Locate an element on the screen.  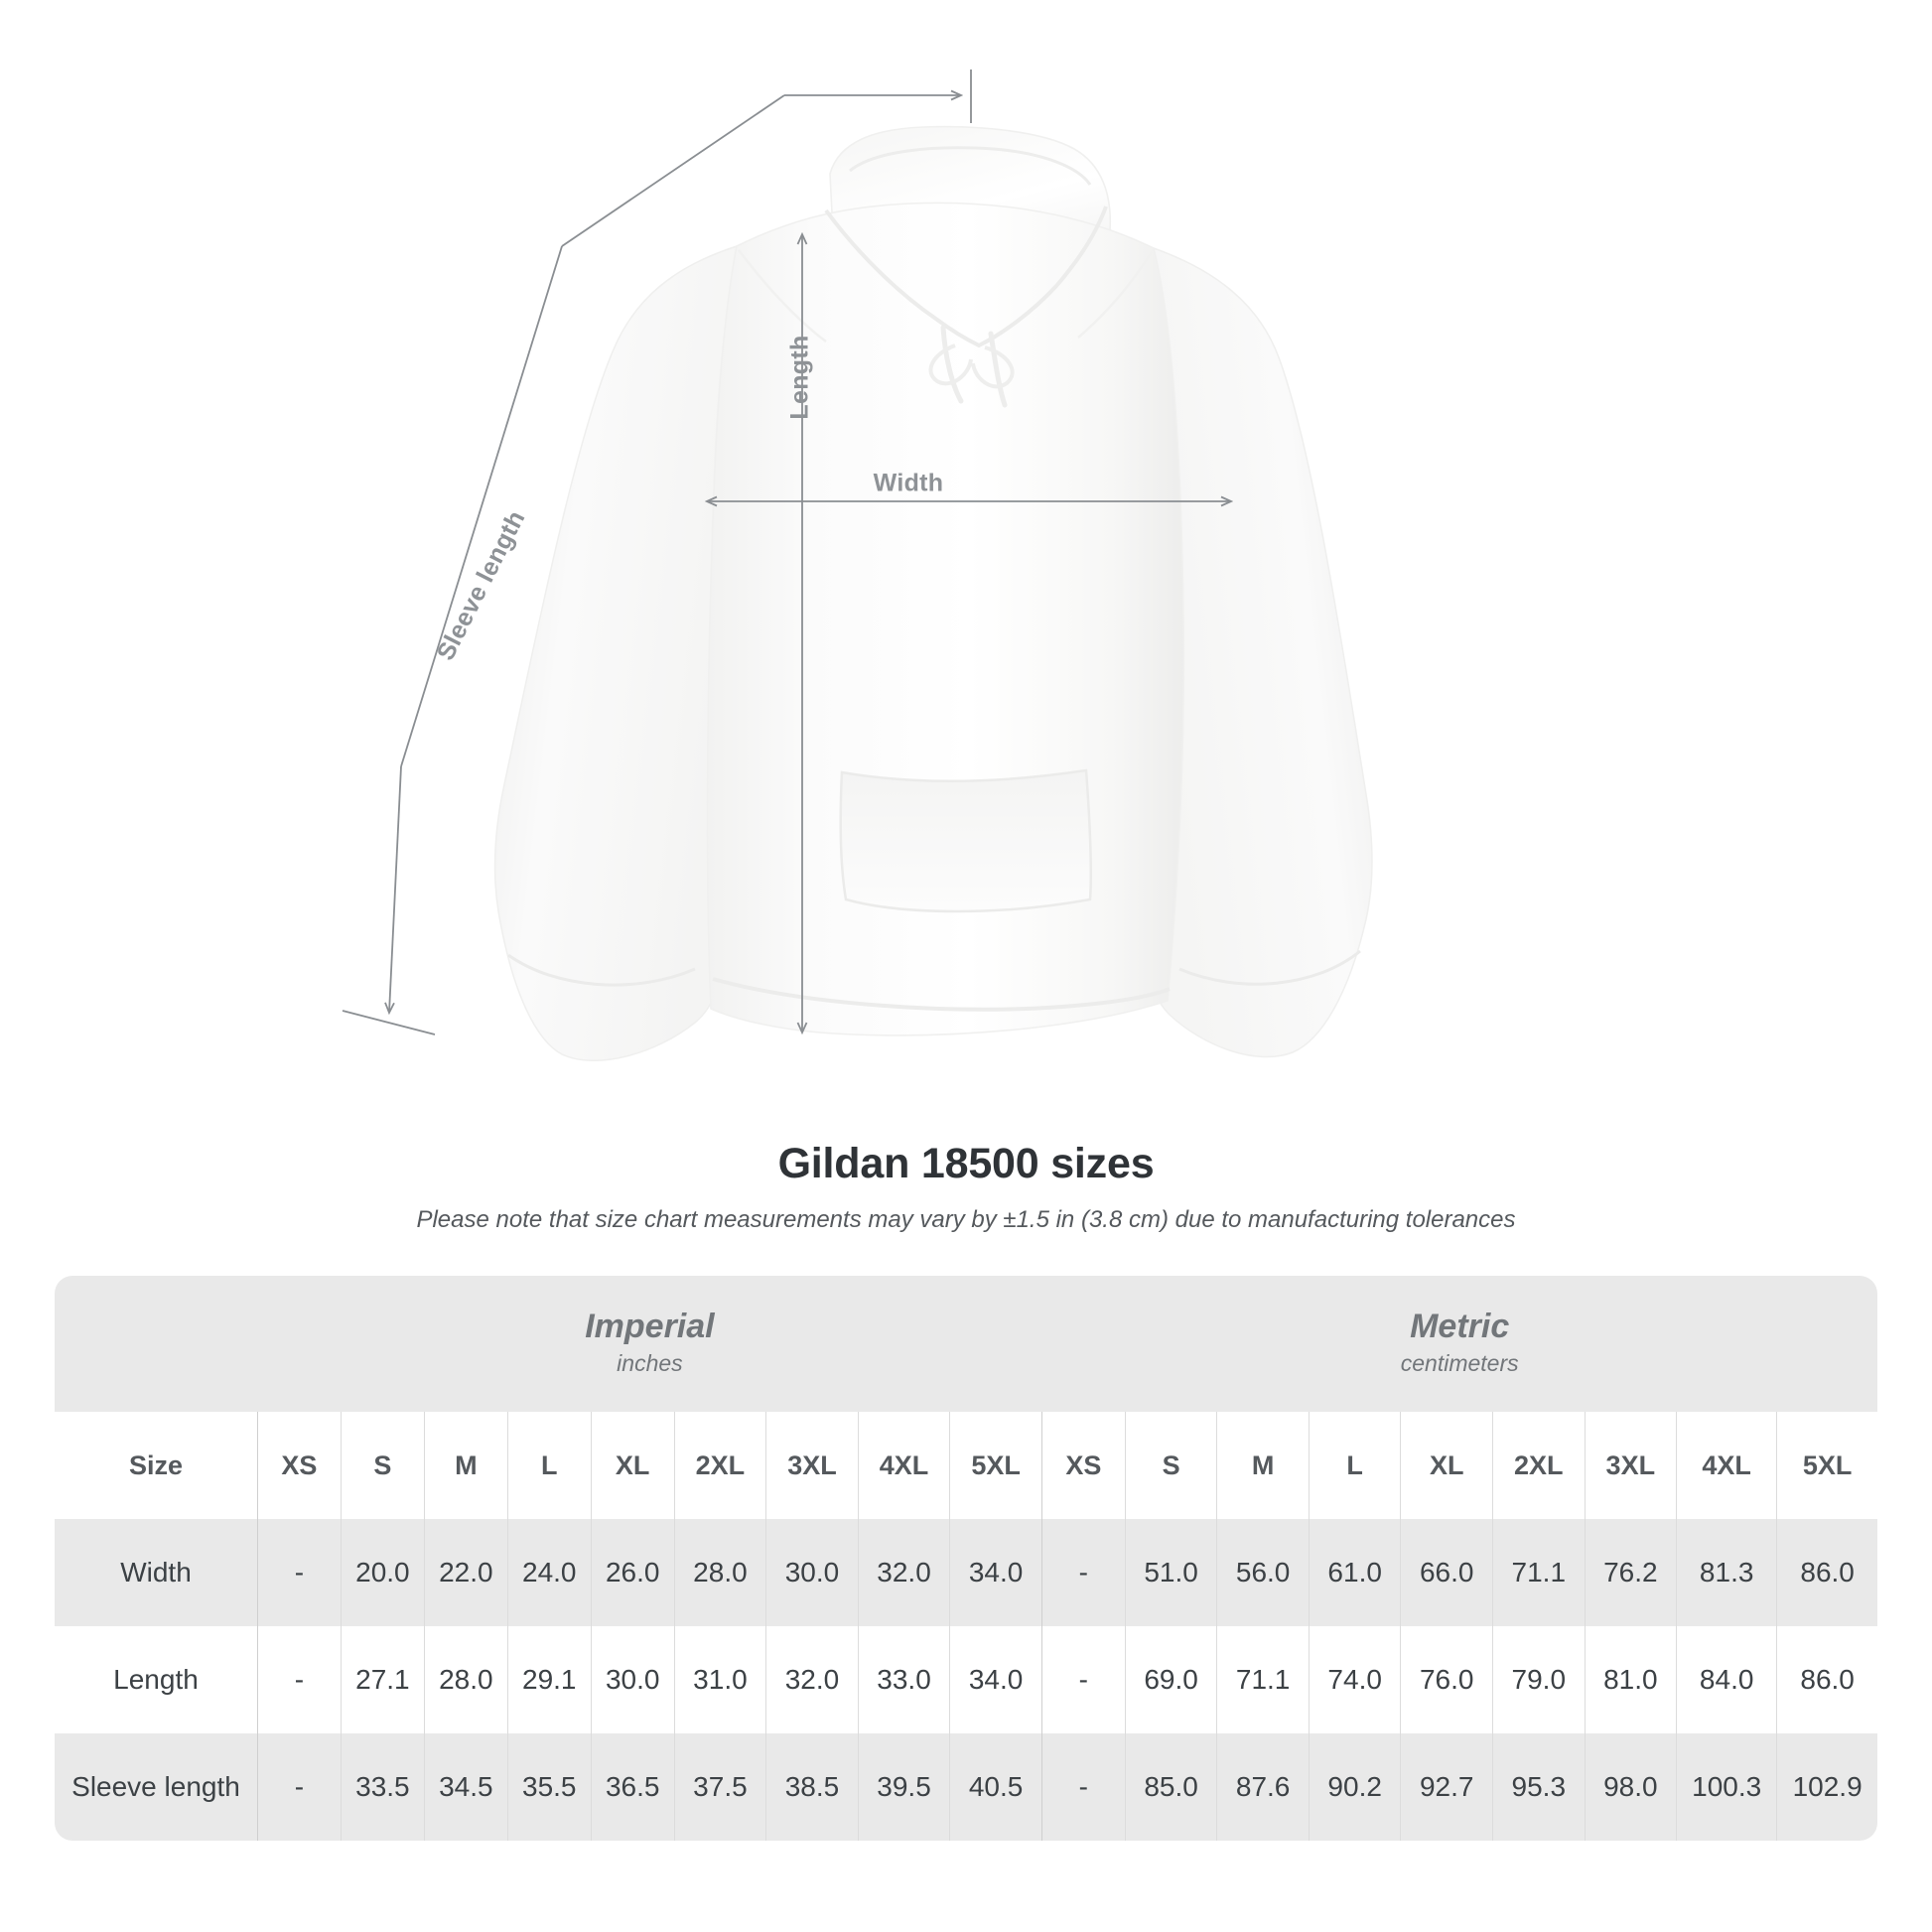
cell-length-metric-xs: - is located at coordinates (1083, 1679).